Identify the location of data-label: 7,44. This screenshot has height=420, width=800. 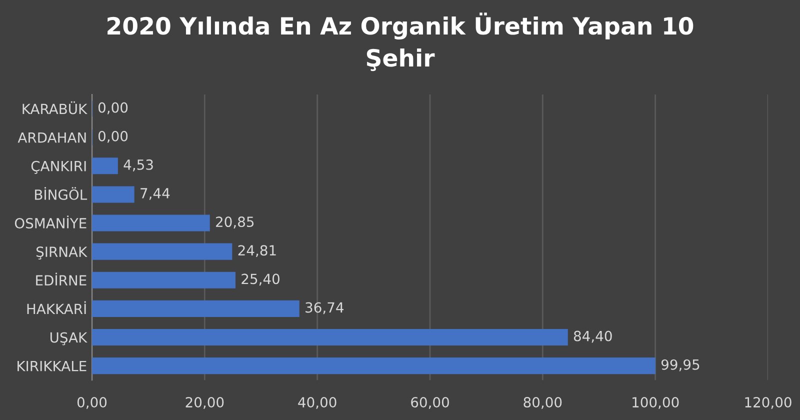
(155, 194).